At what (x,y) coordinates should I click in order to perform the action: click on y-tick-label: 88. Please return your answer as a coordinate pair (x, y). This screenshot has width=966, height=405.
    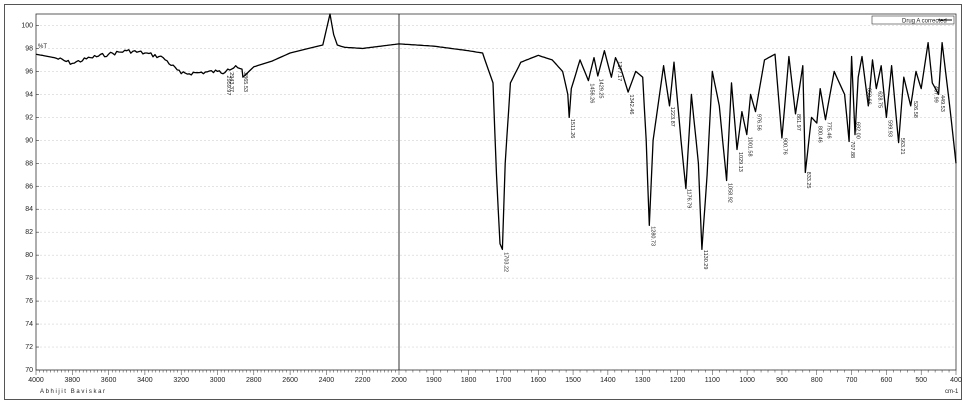
    Looking at the image, I should click on (29, 163).